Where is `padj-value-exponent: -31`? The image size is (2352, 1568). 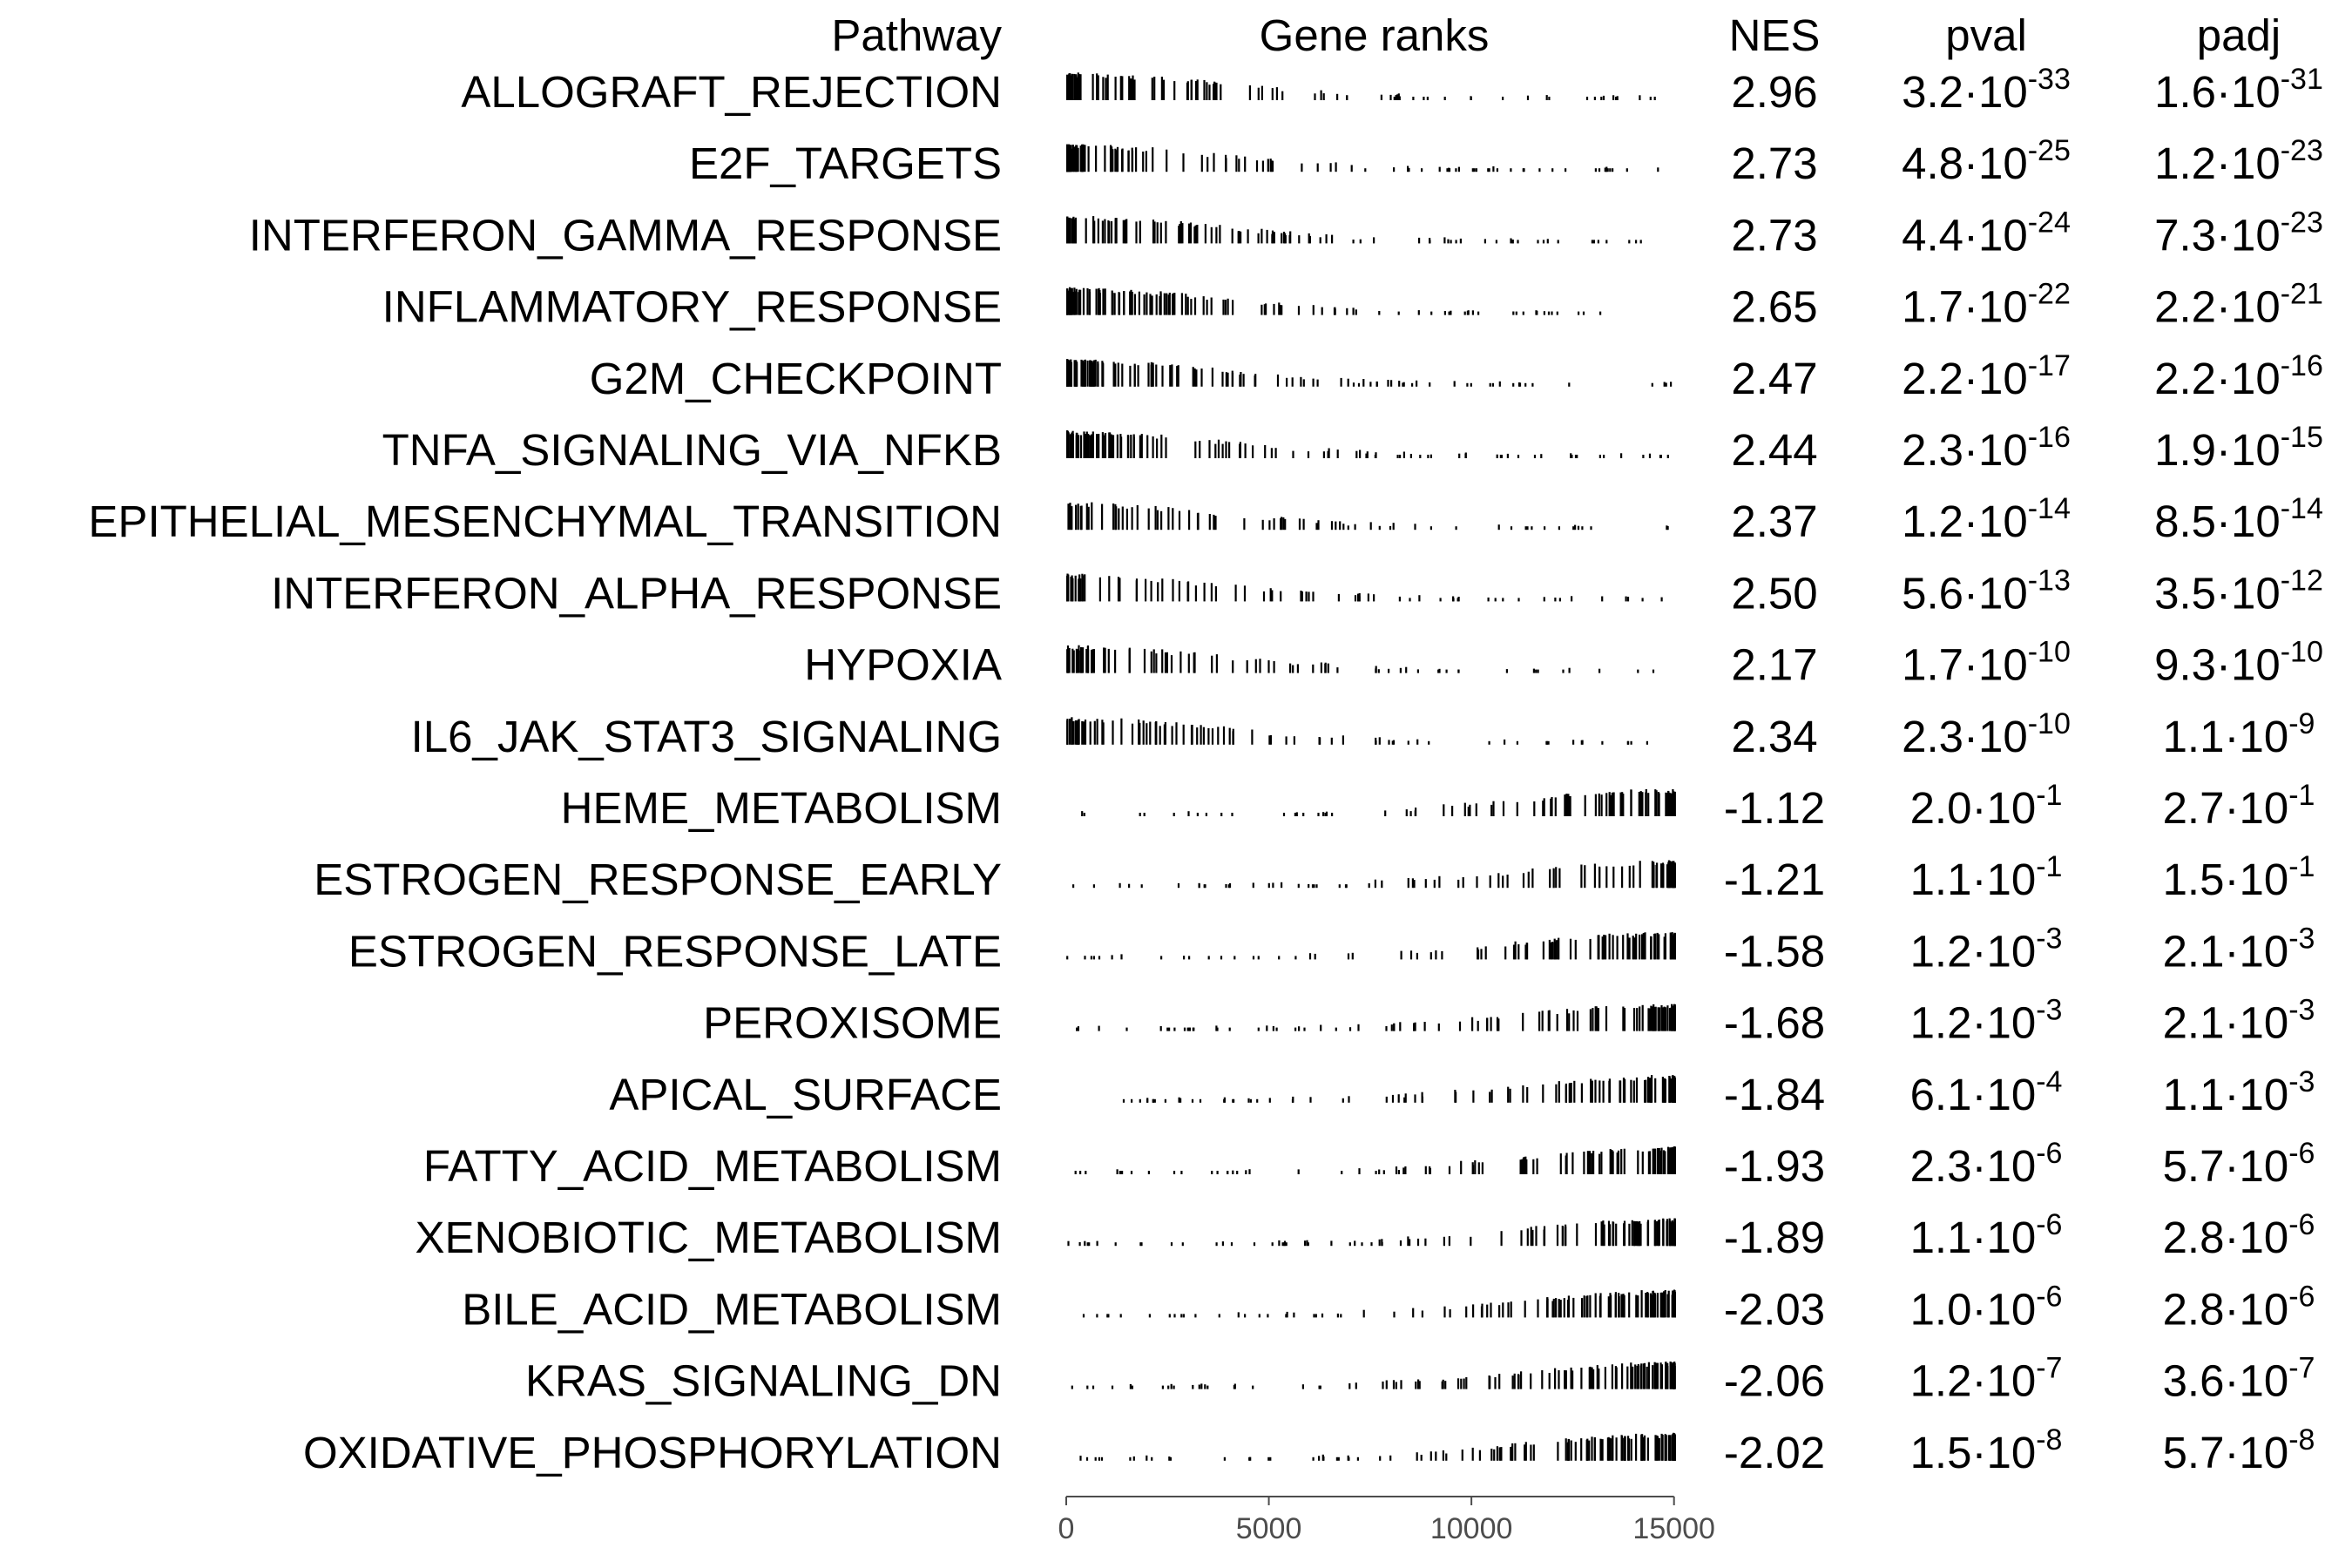 padj-value-exponent: -31 is located at coordinates (2302, 79).